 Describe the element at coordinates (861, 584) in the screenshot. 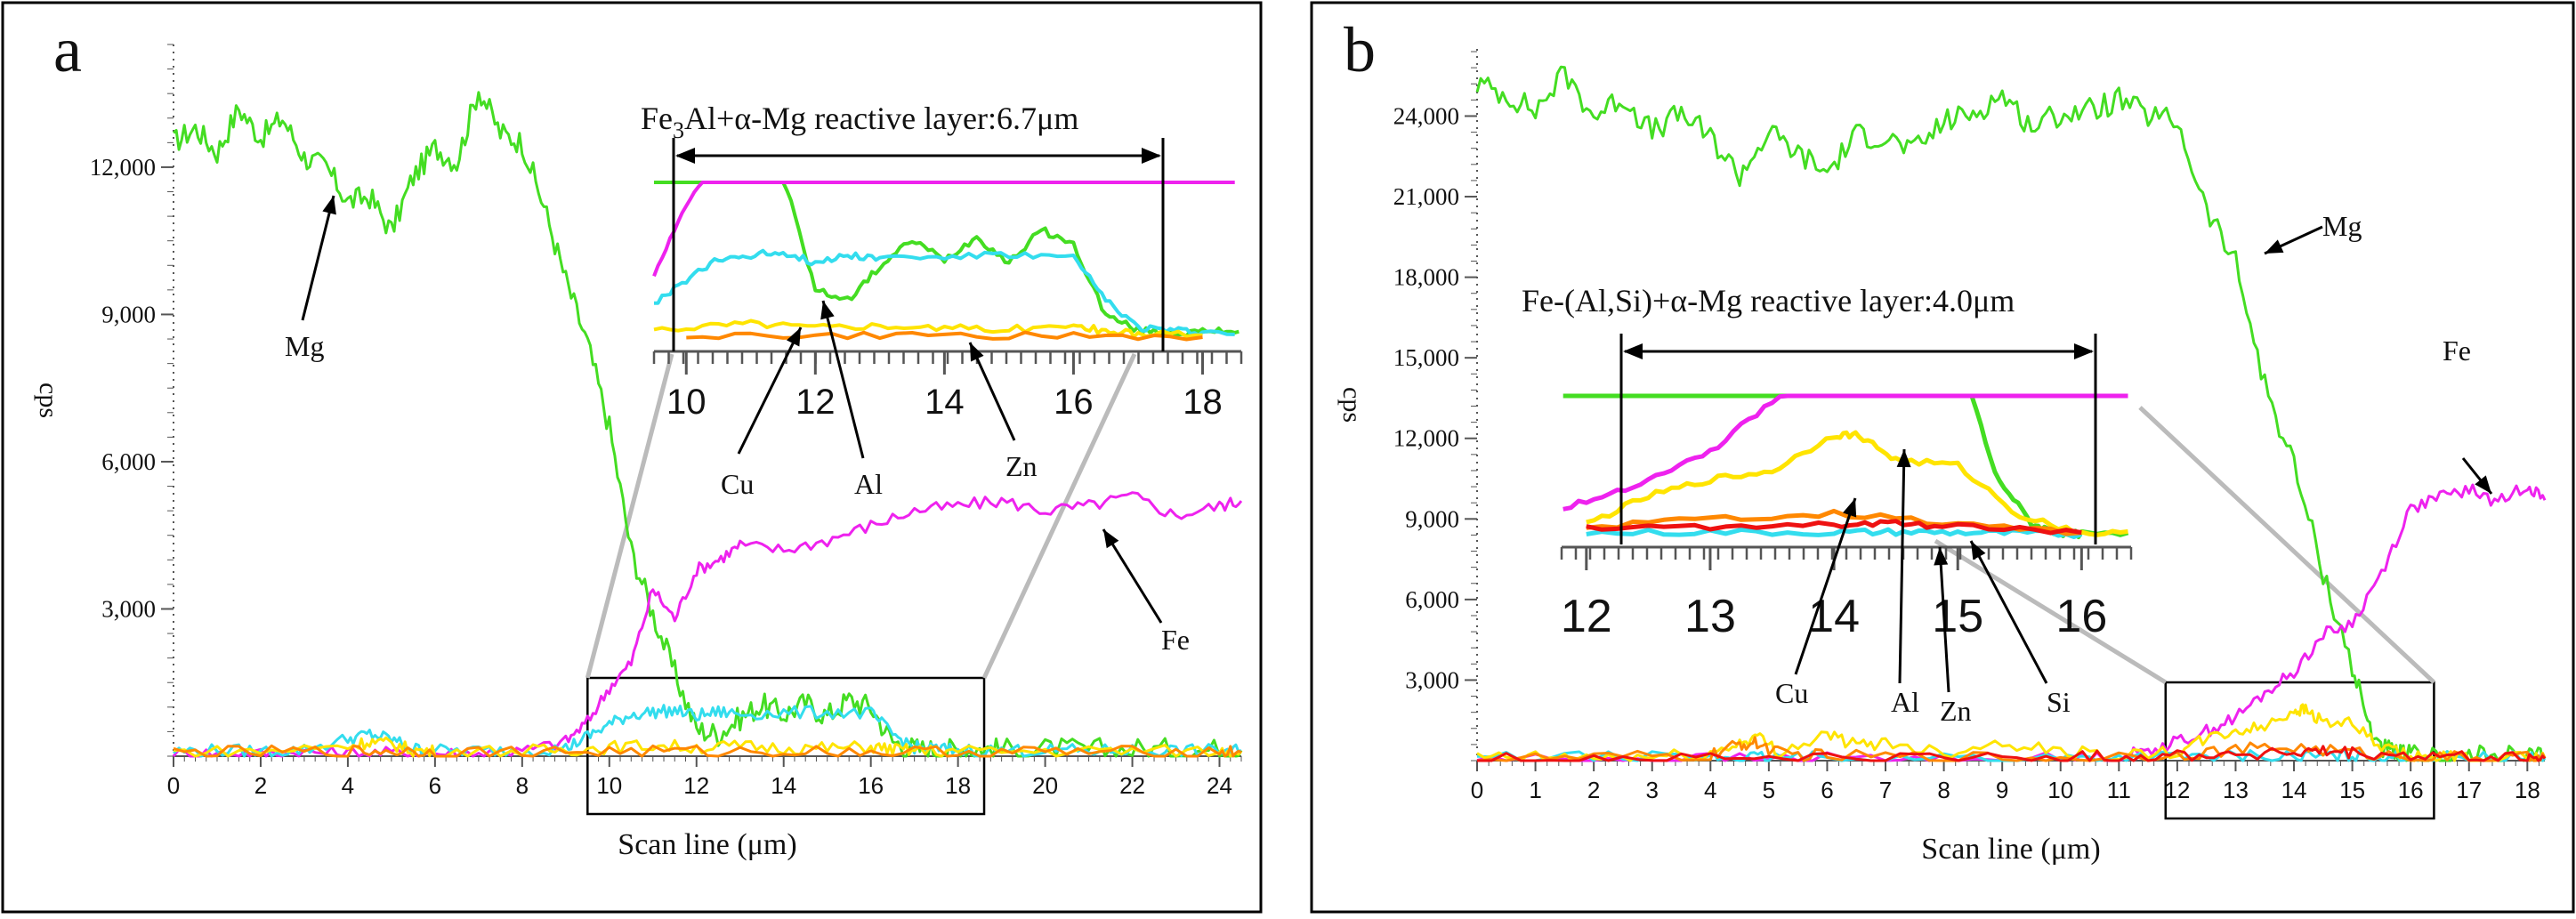

I see `panel-a-zoom` at that location.